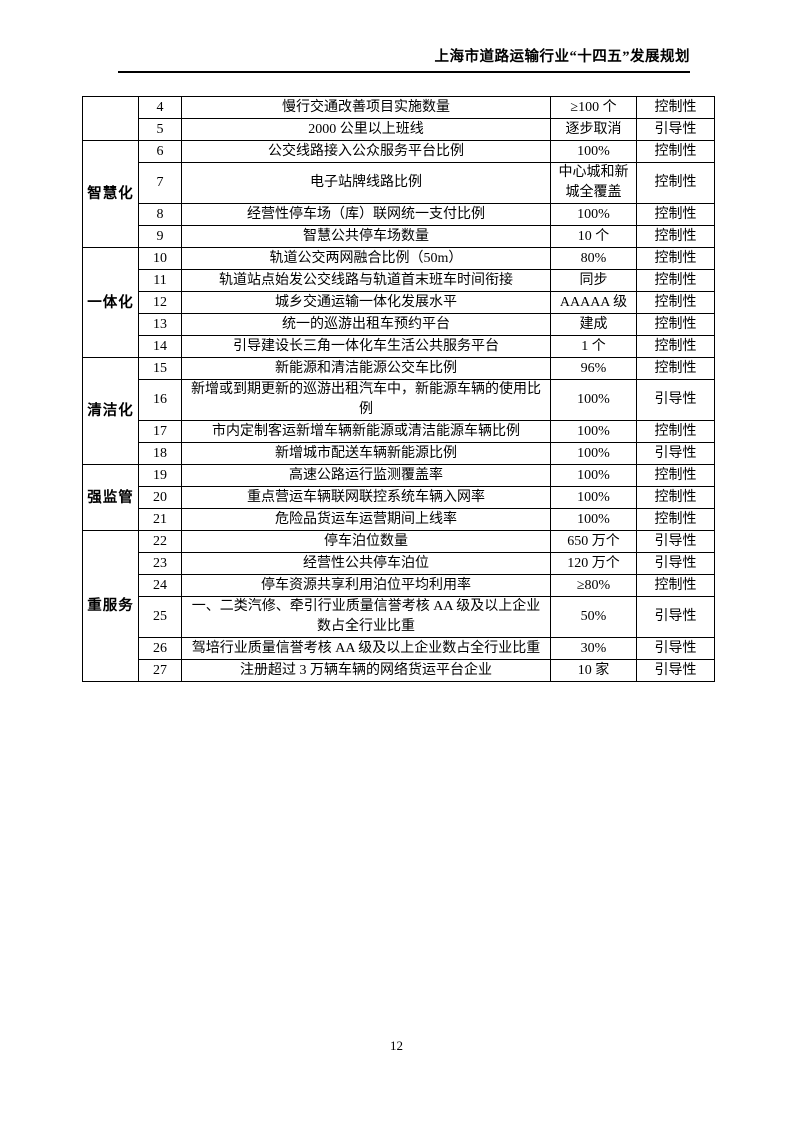  I want to click on indicator-cell: 停车泊位数量, so click(366, 541).